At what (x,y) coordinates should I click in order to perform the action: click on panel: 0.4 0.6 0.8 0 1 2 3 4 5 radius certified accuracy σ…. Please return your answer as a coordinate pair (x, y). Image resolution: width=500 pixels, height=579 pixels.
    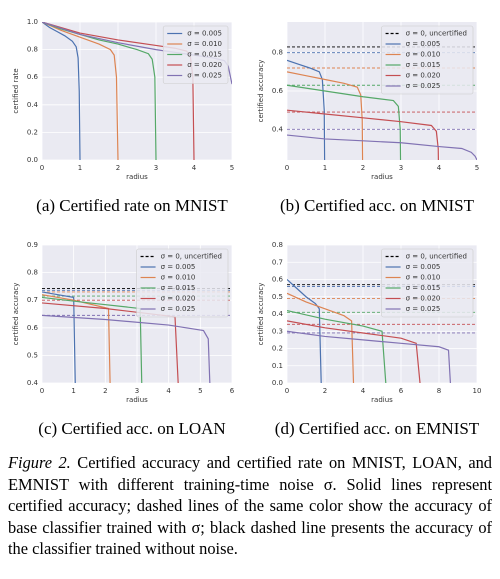
    Looking at the image, I should click on (368, 118).